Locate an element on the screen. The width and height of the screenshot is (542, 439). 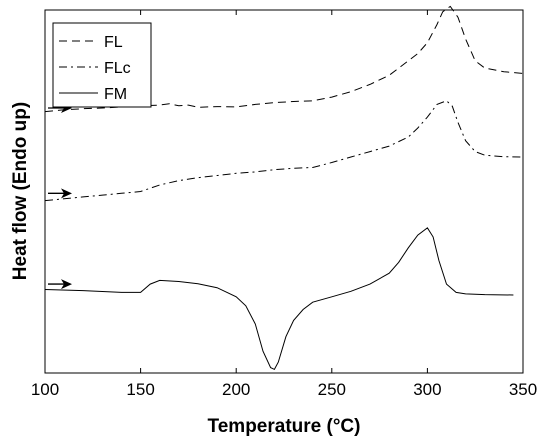
x-tick-label: 200 is located at coordinates (236, 389).